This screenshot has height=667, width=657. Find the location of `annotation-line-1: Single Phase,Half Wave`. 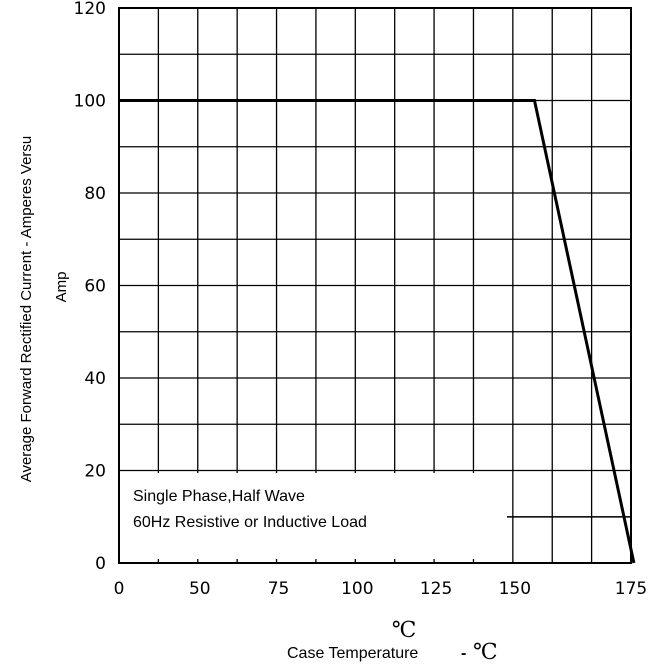

annotation-line-1: Single Phase,Half Wave is located at coordinates (219, 496).